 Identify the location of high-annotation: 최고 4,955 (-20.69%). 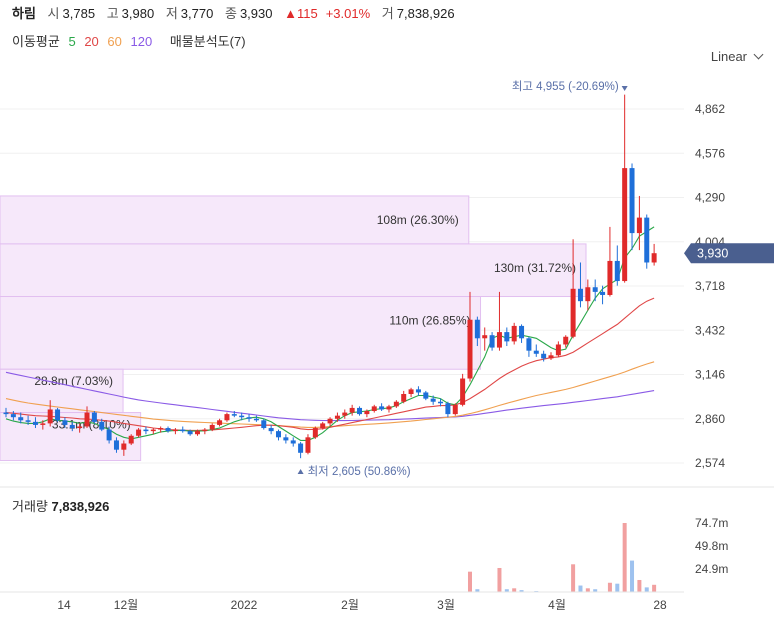
(565, 86).